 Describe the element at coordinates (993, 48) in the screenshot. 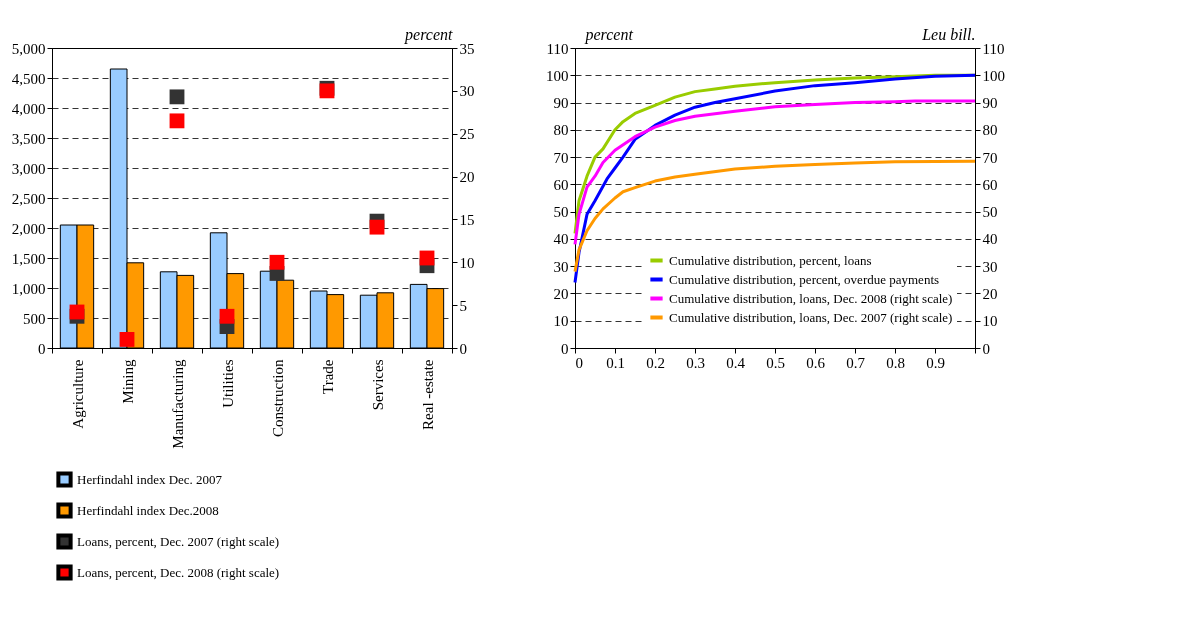

I see `y2-tick-label: 110` at that location.